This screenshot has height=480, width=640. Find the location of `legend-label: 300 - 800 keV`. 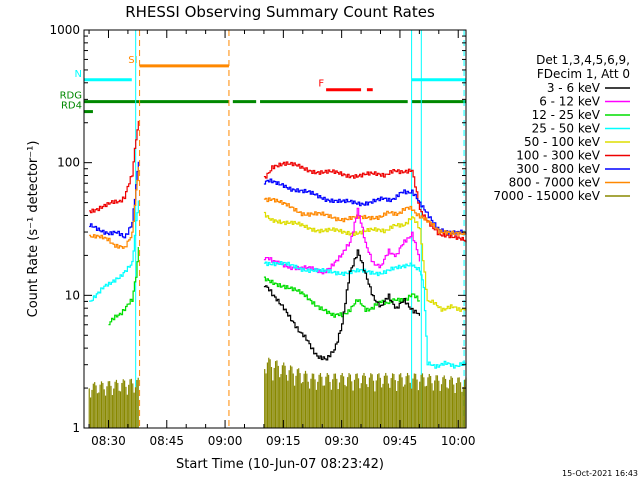

legend-label: 300 - 800 keV is located at coordinates (558, 169).